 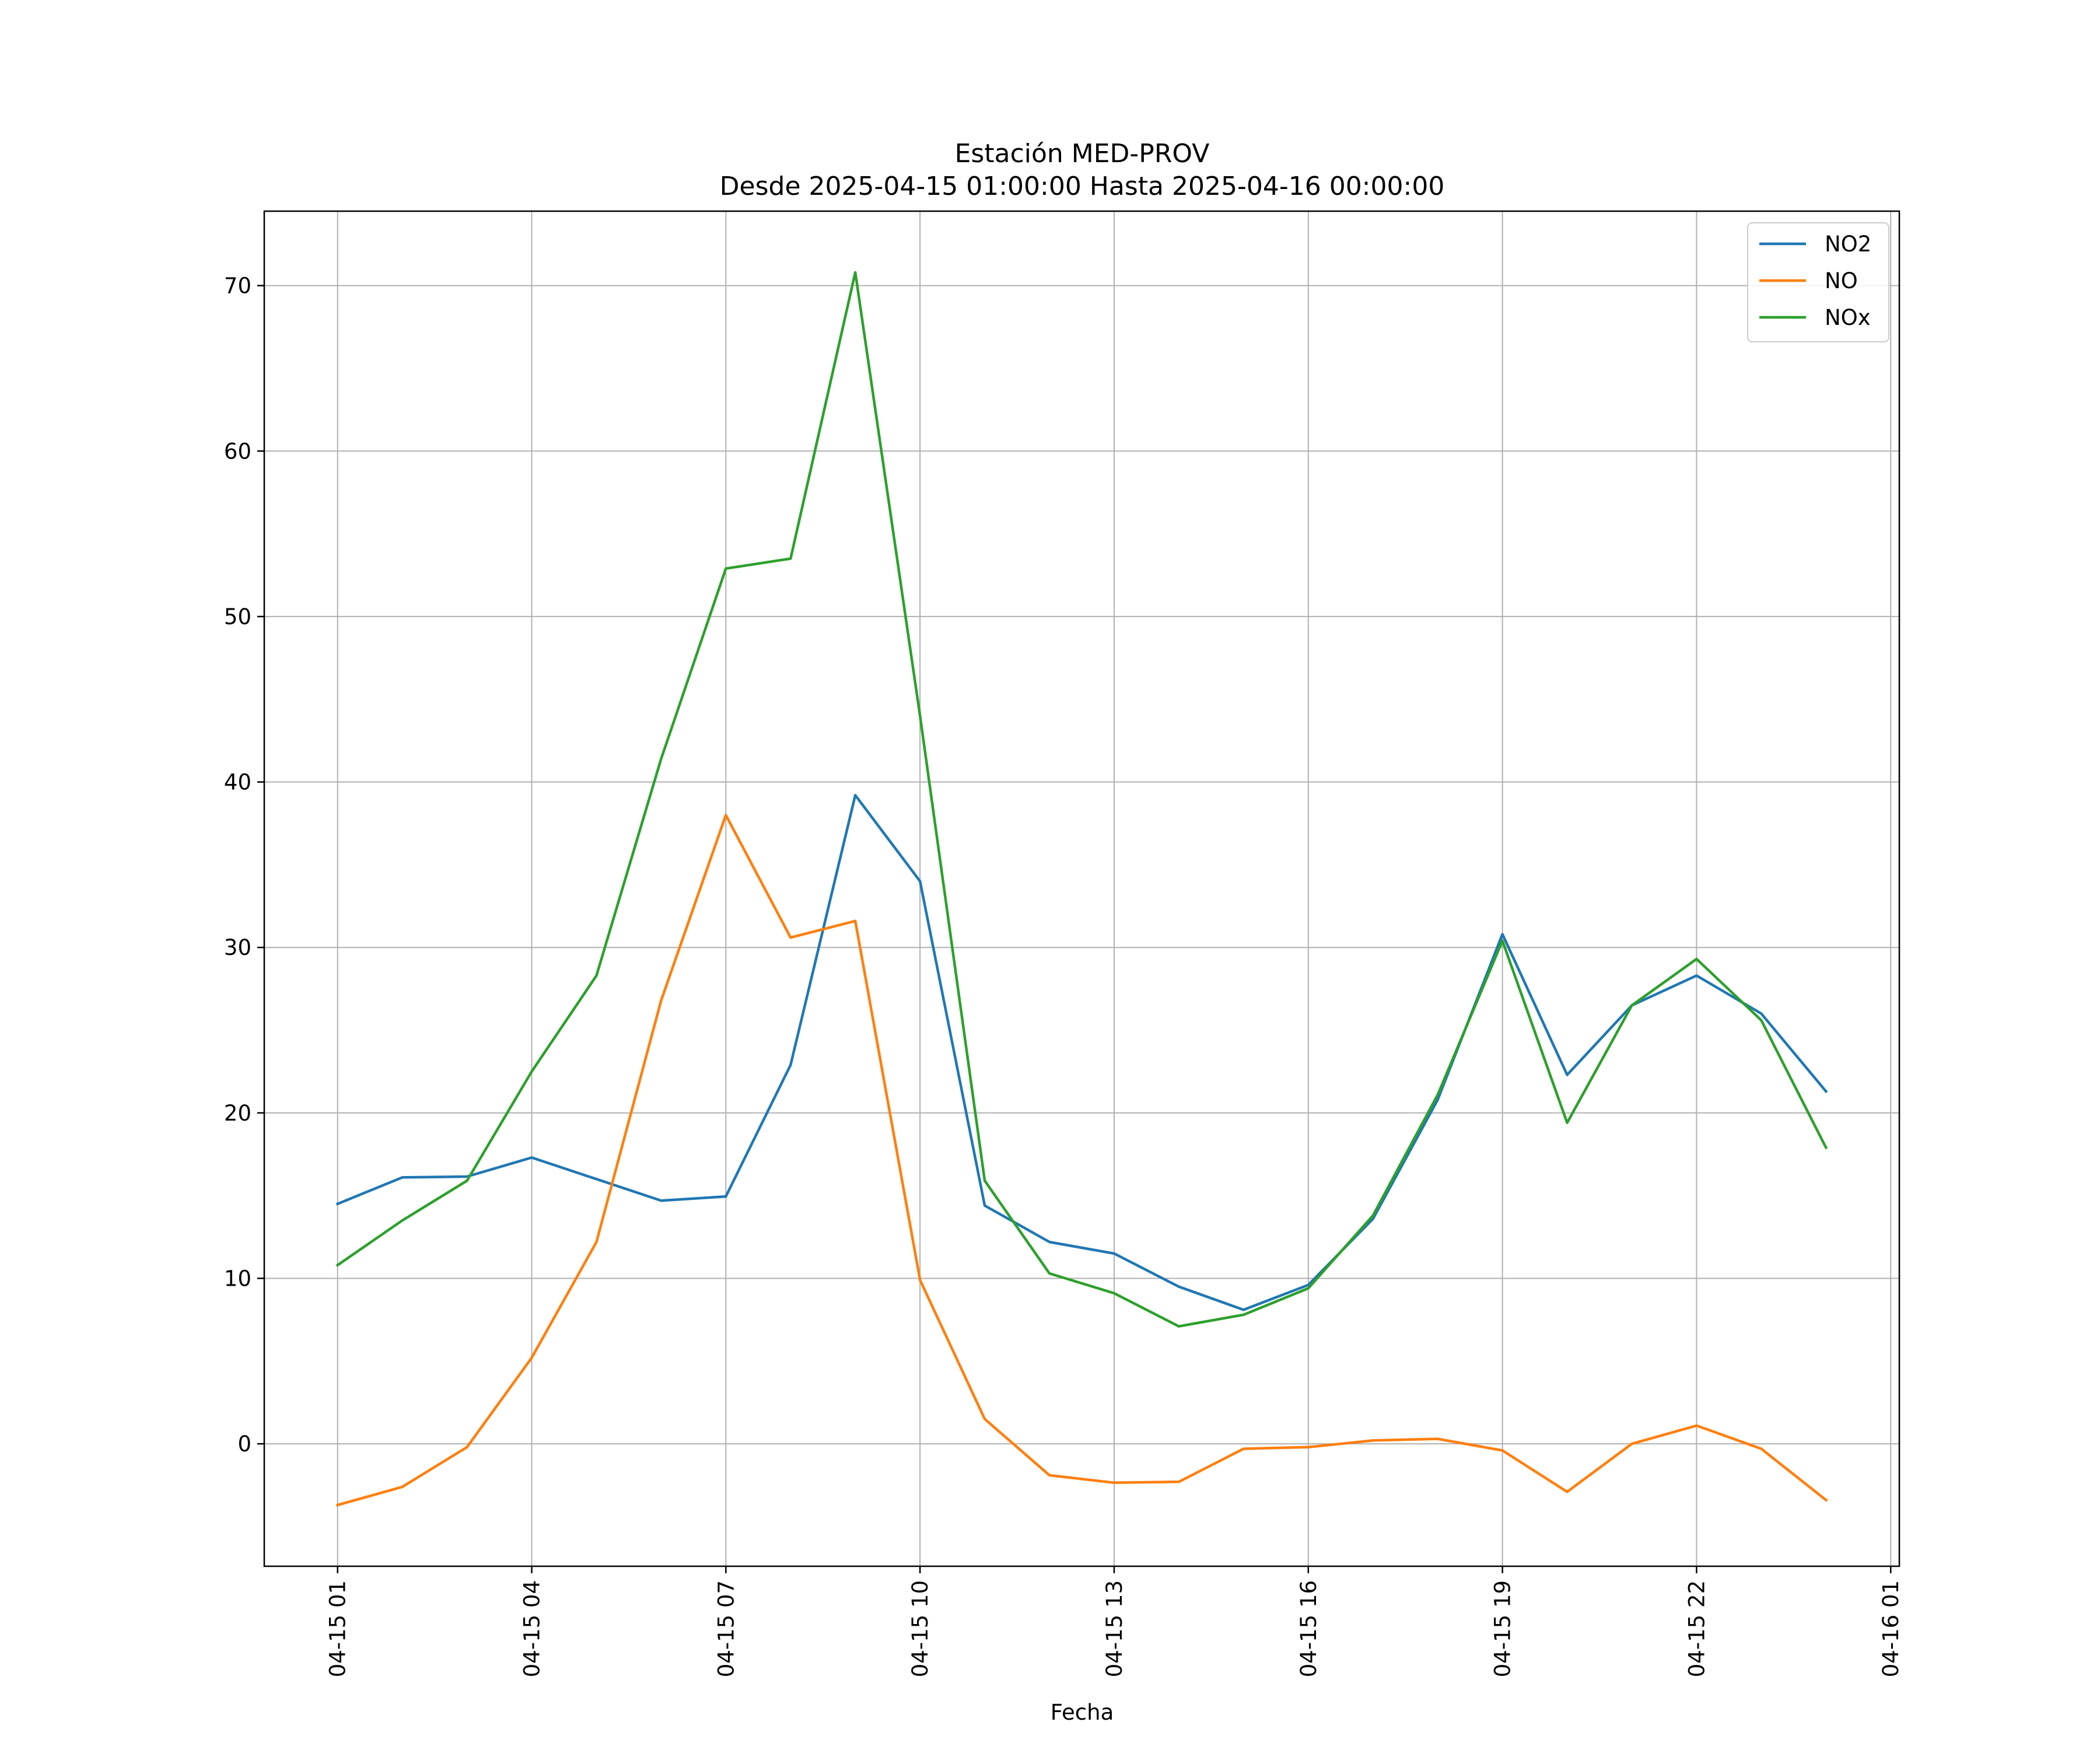 I want to click on legend-label-no2: NO2, so click(x=1848, y=244).